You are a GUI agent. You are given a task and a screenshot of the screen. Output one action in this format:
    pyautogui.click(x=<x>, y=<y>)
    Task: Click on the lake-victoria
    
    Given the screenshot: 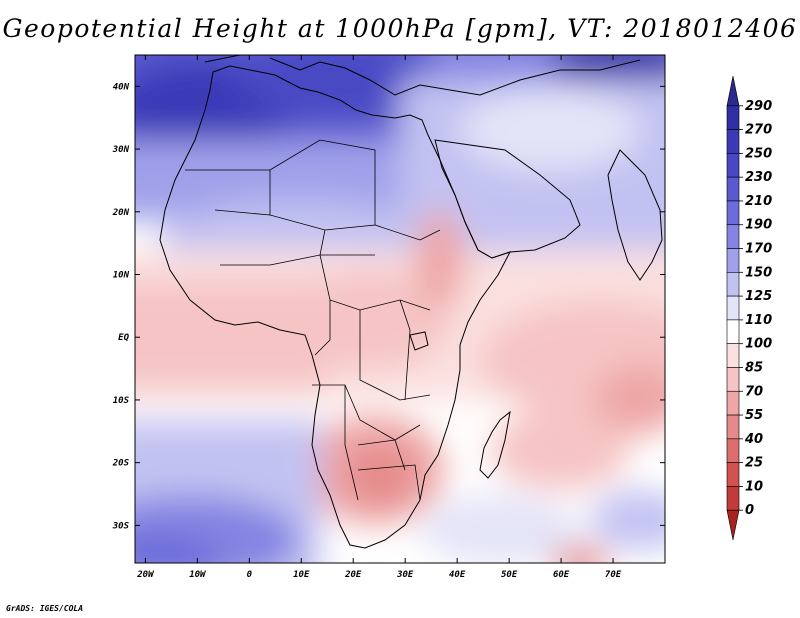 What is the action you would take?
    pyautogui.click(x=419, y=341)
    